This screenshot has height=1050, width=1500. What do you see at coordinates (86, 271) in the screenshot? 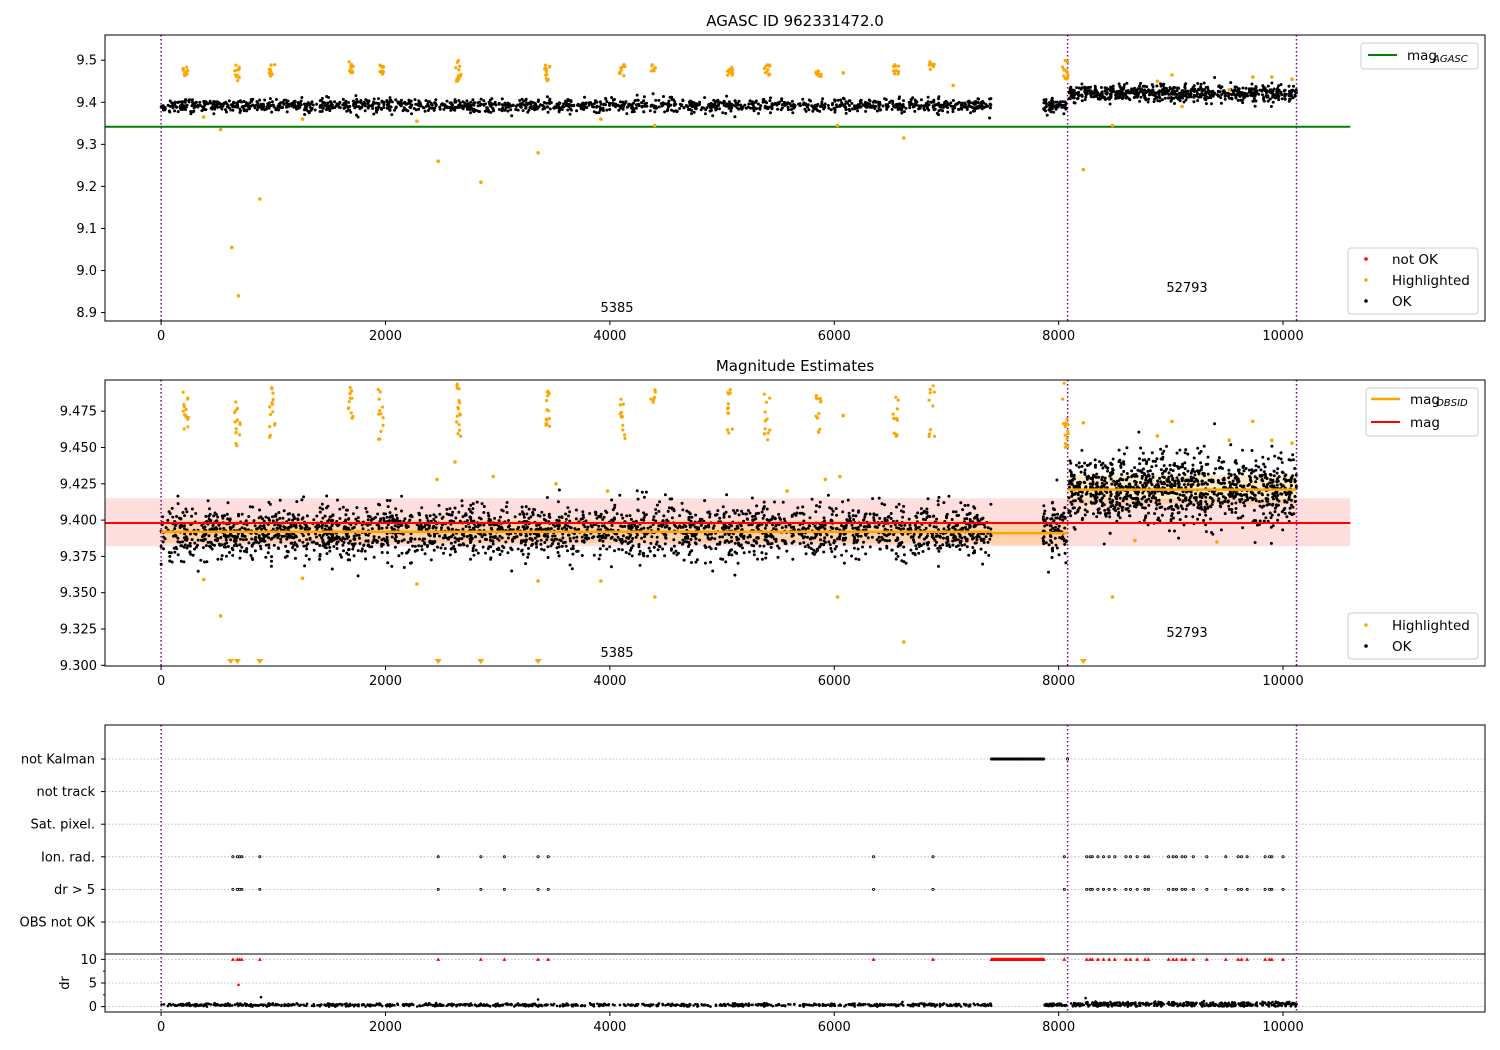
I see `y-tick-label: 9.0` at bounding box center [86, 271].